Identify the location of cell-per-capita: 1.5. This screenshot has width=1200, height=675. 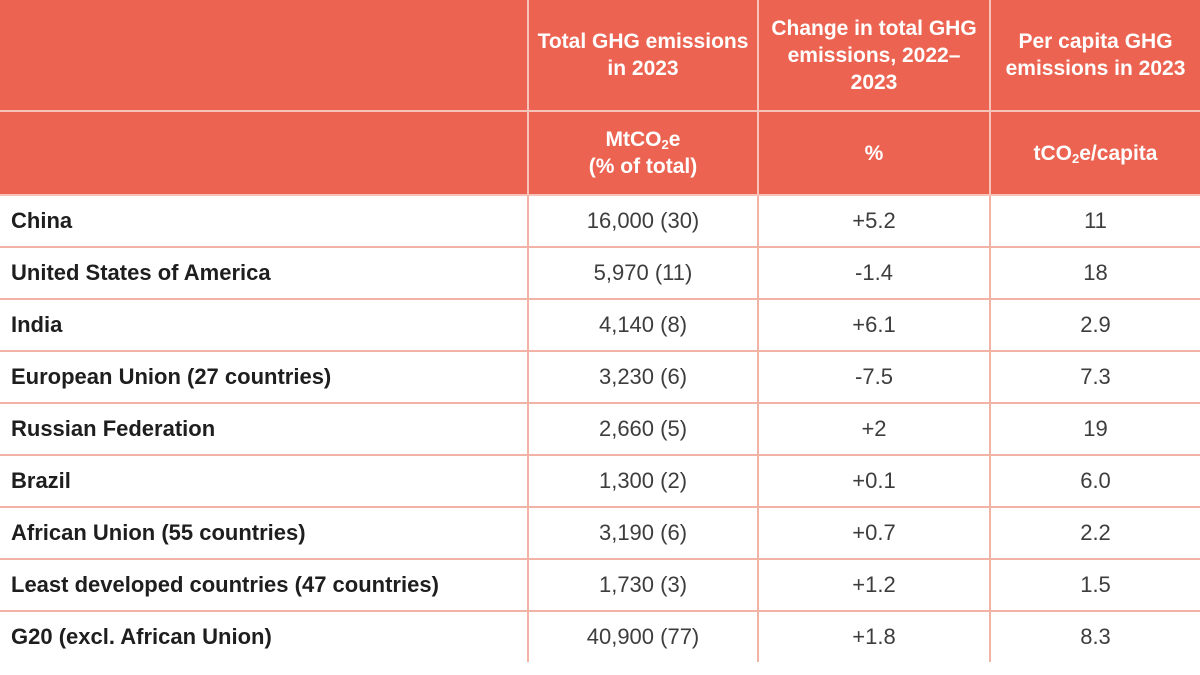
(1094, 585).